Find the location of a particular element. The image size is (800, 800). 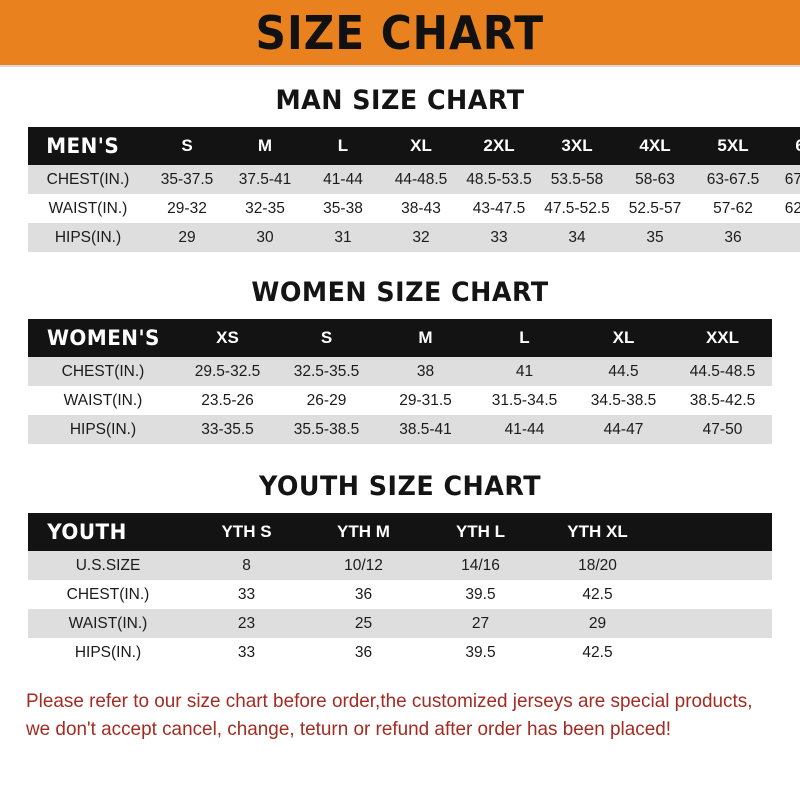

men-cell: 48.5-53.5 is located at coordinates (499, 179).